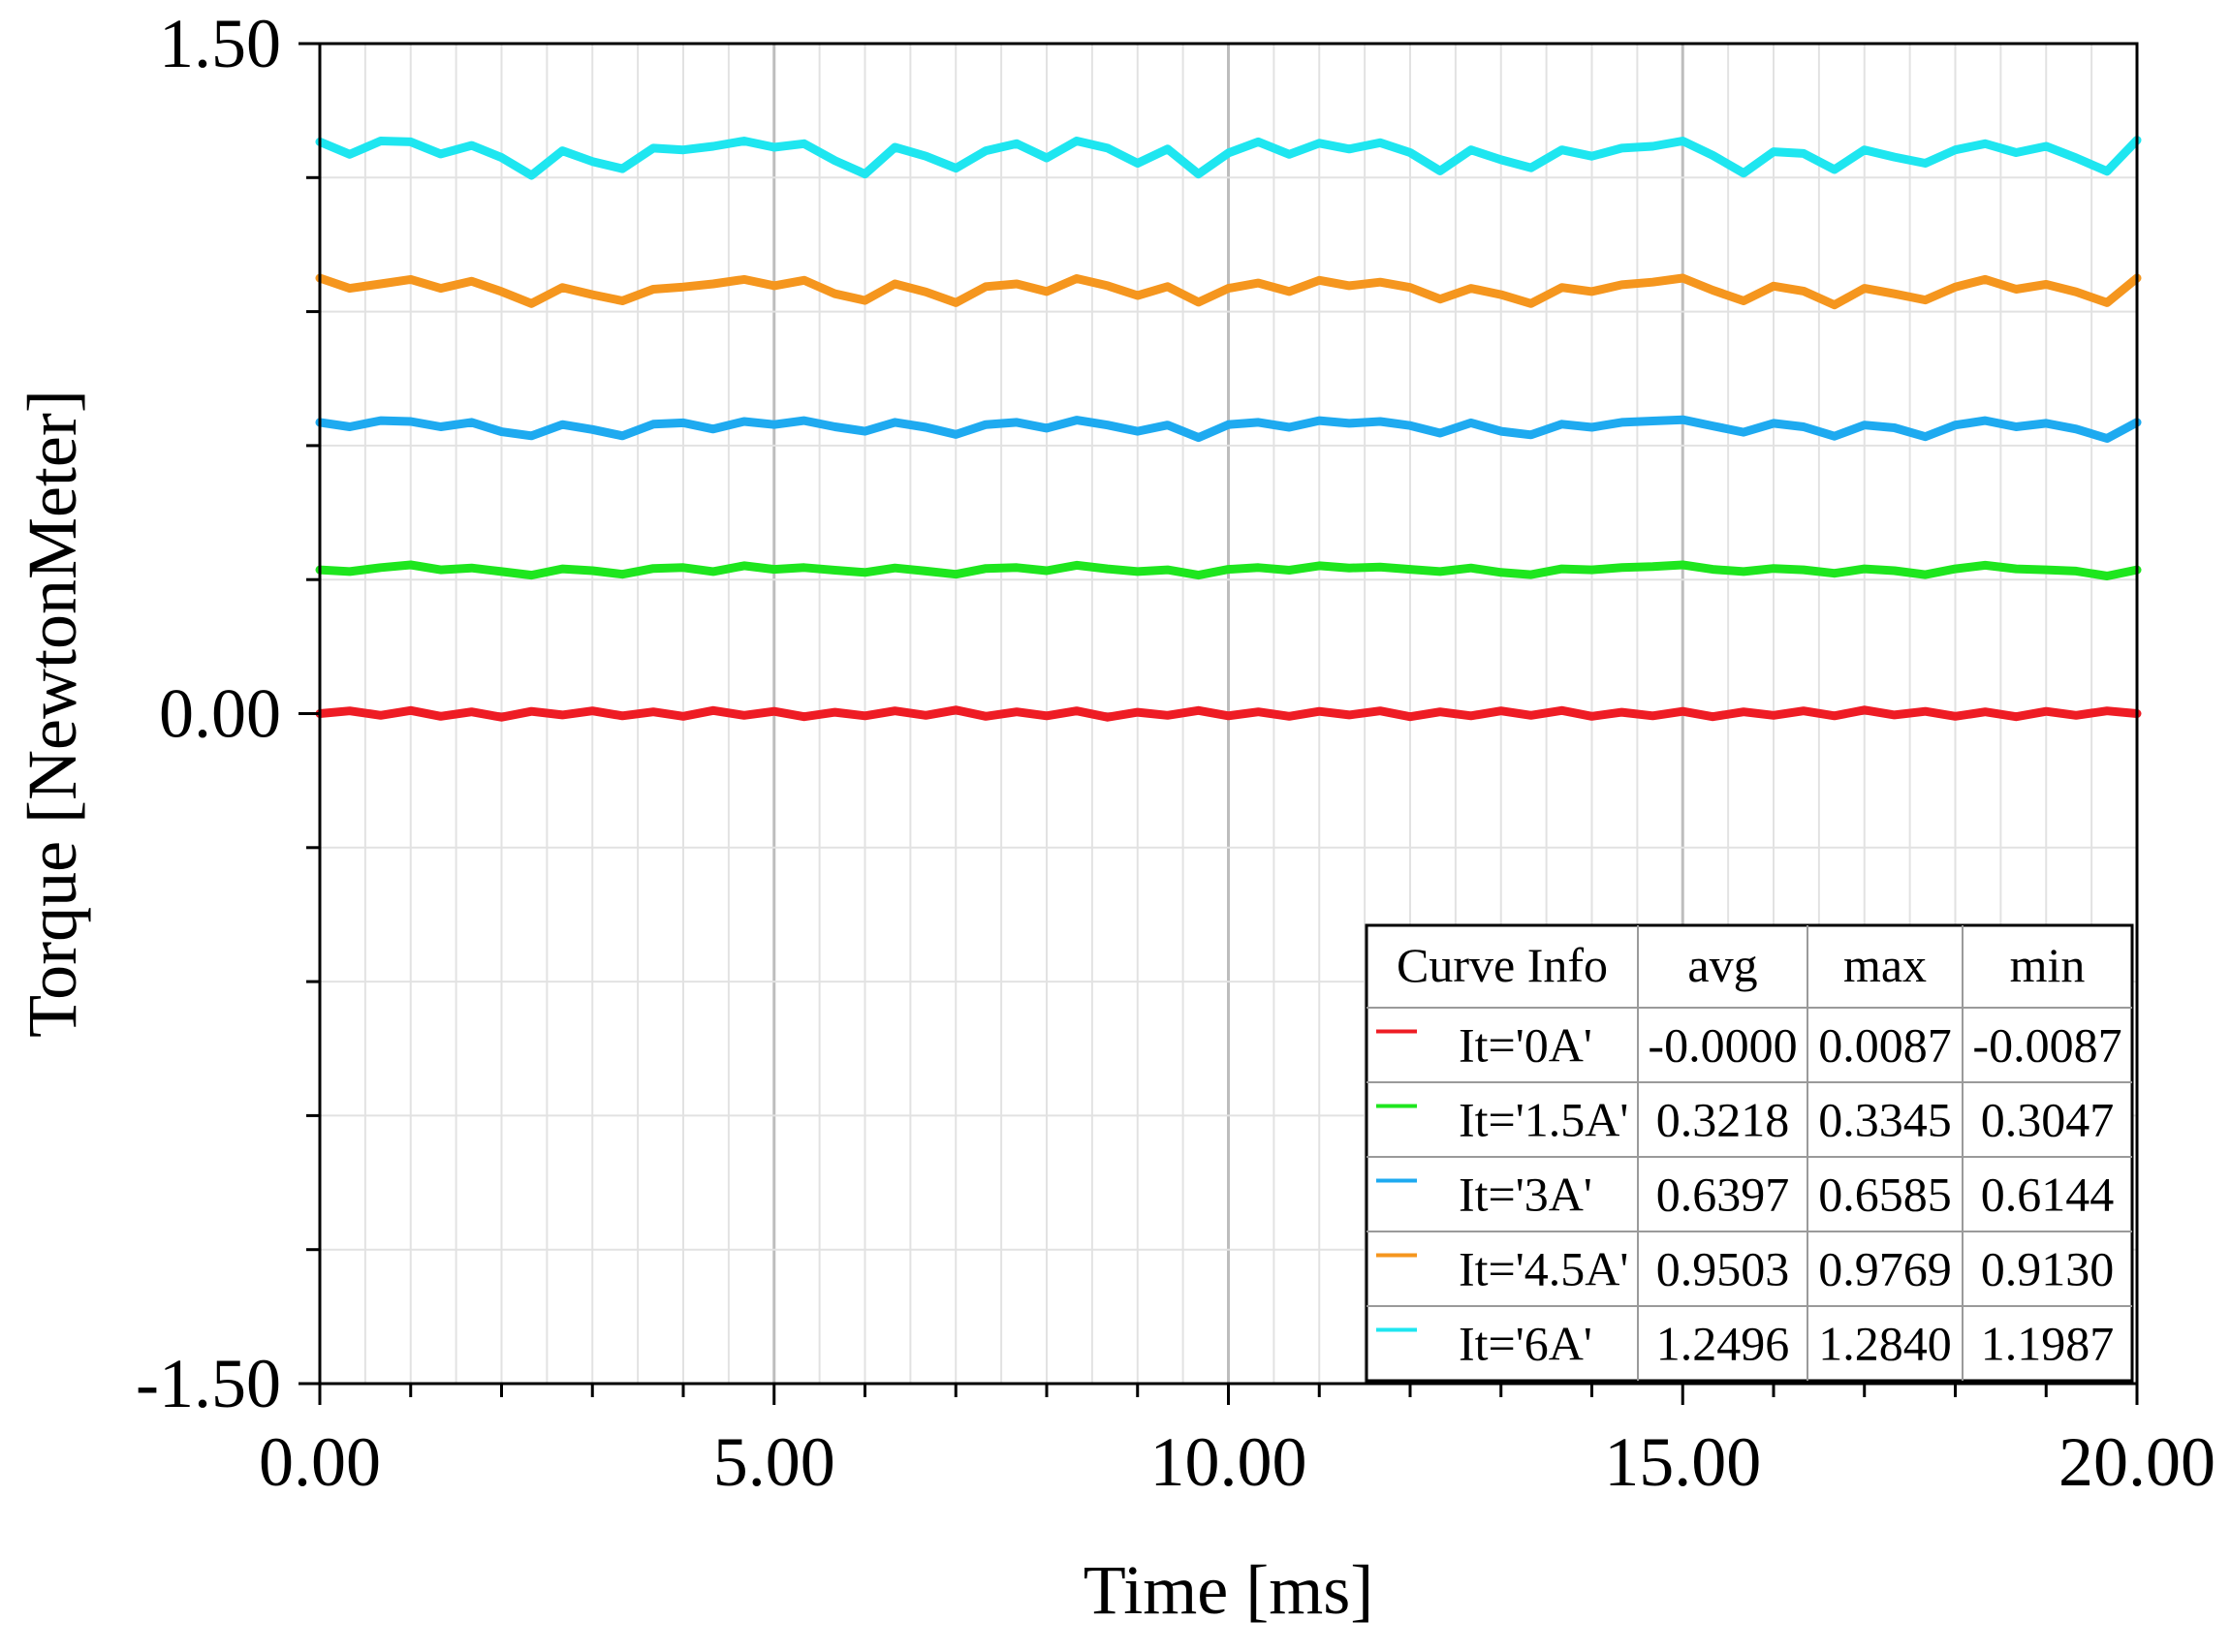  Describe the element at coordinates (208, 1383) in the screenshot. I see `y-tick-label: -1.50` at that location.